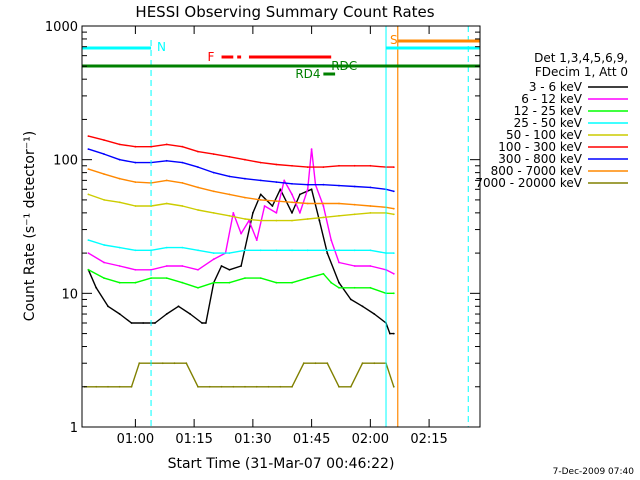 The height and width of the screenshot is (480, 640). What do you see at coordinates (370, 439) in the screenshot?
I see `x-tick-label-5: 02:00` at bounding box center [370, 439].